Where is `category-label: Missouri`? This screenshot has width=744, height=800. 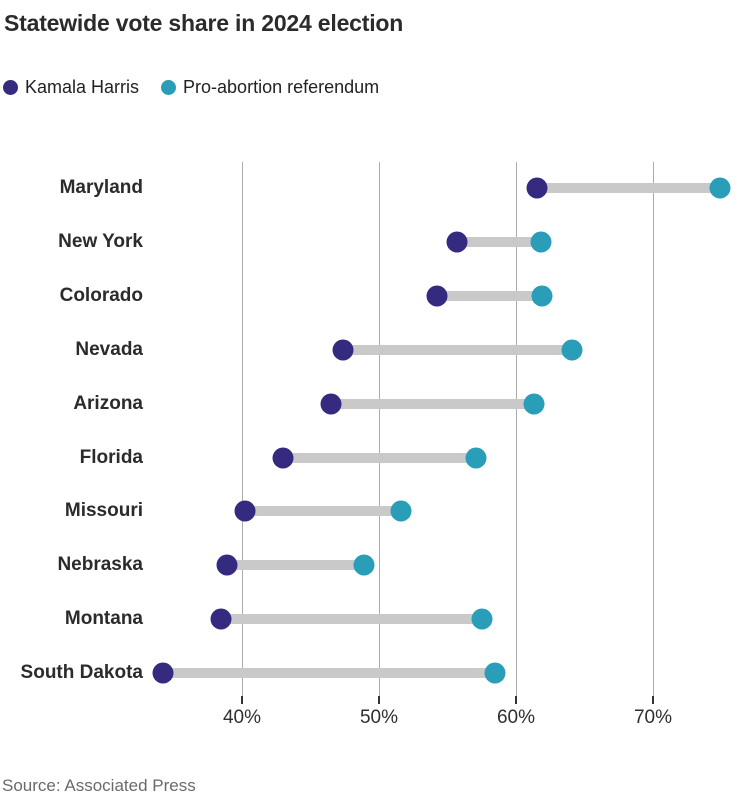 category-label: Missouri is located at coordinates (103, 511).